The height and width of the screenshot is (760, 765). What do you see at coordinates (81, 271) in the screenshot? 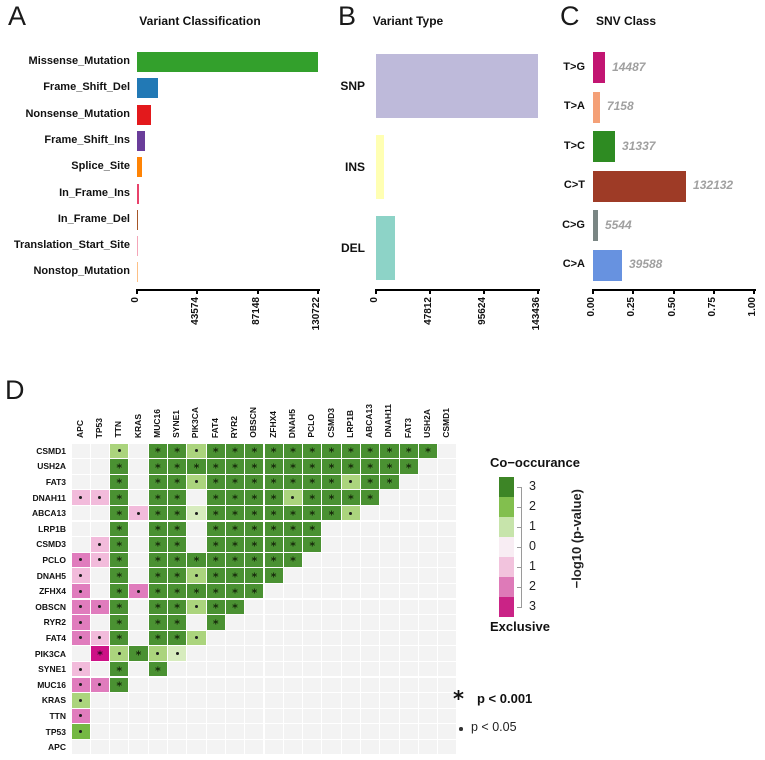
I see `bar-category-label-nonstop_mutation: Nonstop_Mutation` at bounding box center [81, 271].